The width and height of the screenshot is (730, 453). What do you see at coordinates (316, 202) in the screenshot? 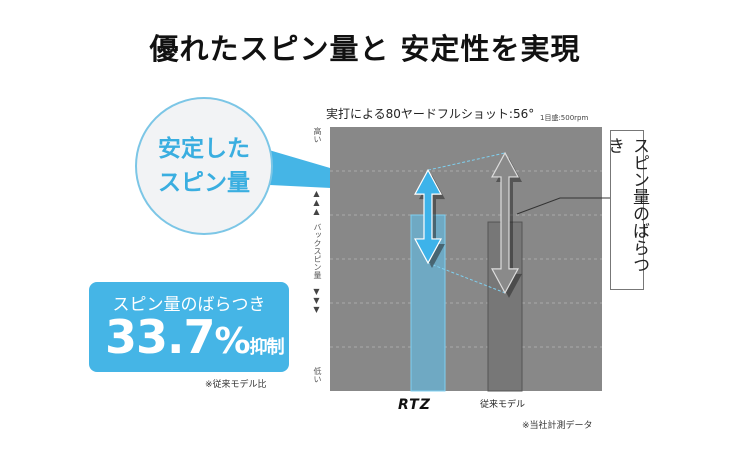
I see `y-up-arrows: ▲▲▲` at bounding box center [316, 202].